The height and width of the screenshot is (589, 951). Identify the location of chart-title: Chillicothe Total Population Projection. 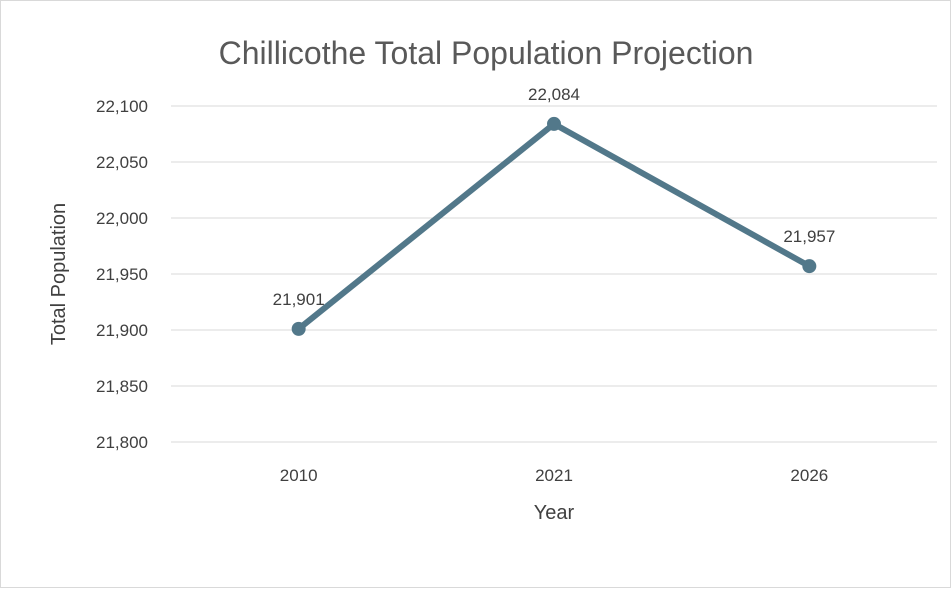
(486, 53).